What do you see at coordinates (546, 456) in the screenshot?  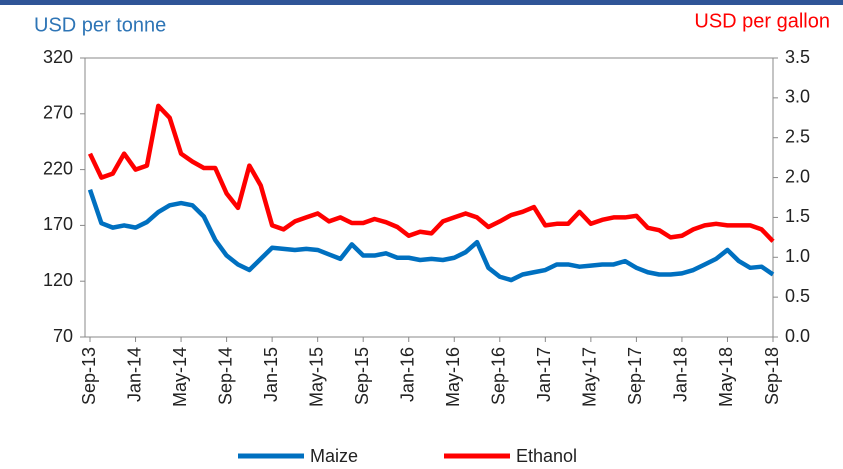 I see `legend-label: Ethanol` at bounding box center [546, 456].